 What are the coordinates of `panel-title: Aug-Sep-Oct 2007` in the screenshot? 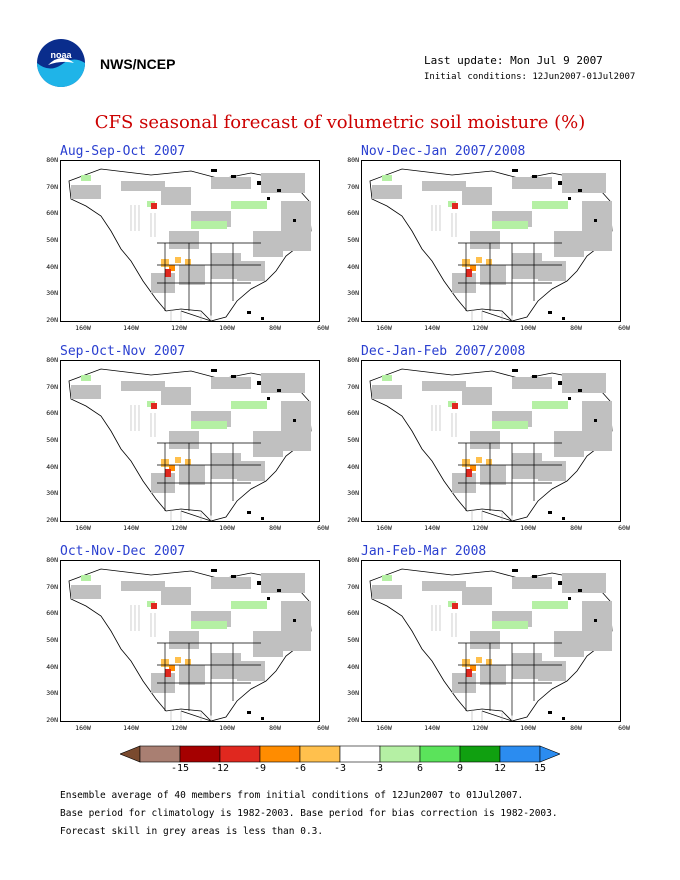 It's located at (123, 151).